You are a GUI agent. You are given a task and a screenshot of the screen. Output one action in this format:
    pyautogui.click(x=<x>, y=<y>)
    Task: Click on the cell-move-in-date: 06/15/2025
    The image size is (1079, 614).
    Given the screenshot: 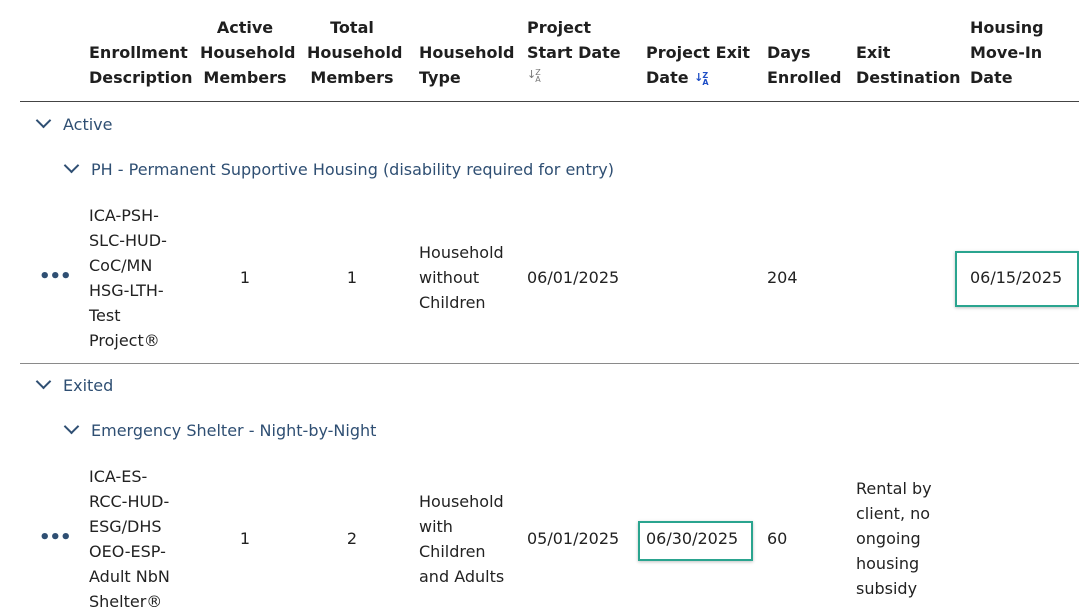 What is the action you would take?
    pyautogui.click(x=1016, y=277)
    